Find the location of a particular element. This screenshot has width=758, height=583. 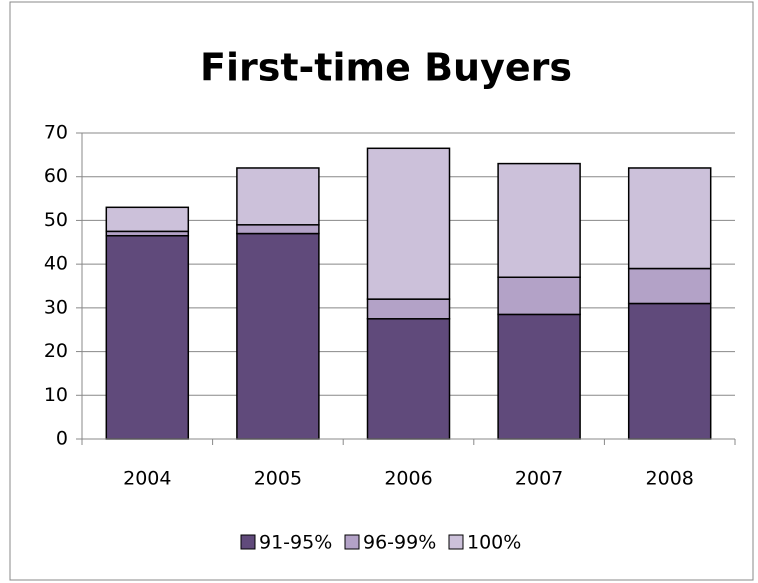

y-tick-label: 0 is located at coordinates (62, 439).